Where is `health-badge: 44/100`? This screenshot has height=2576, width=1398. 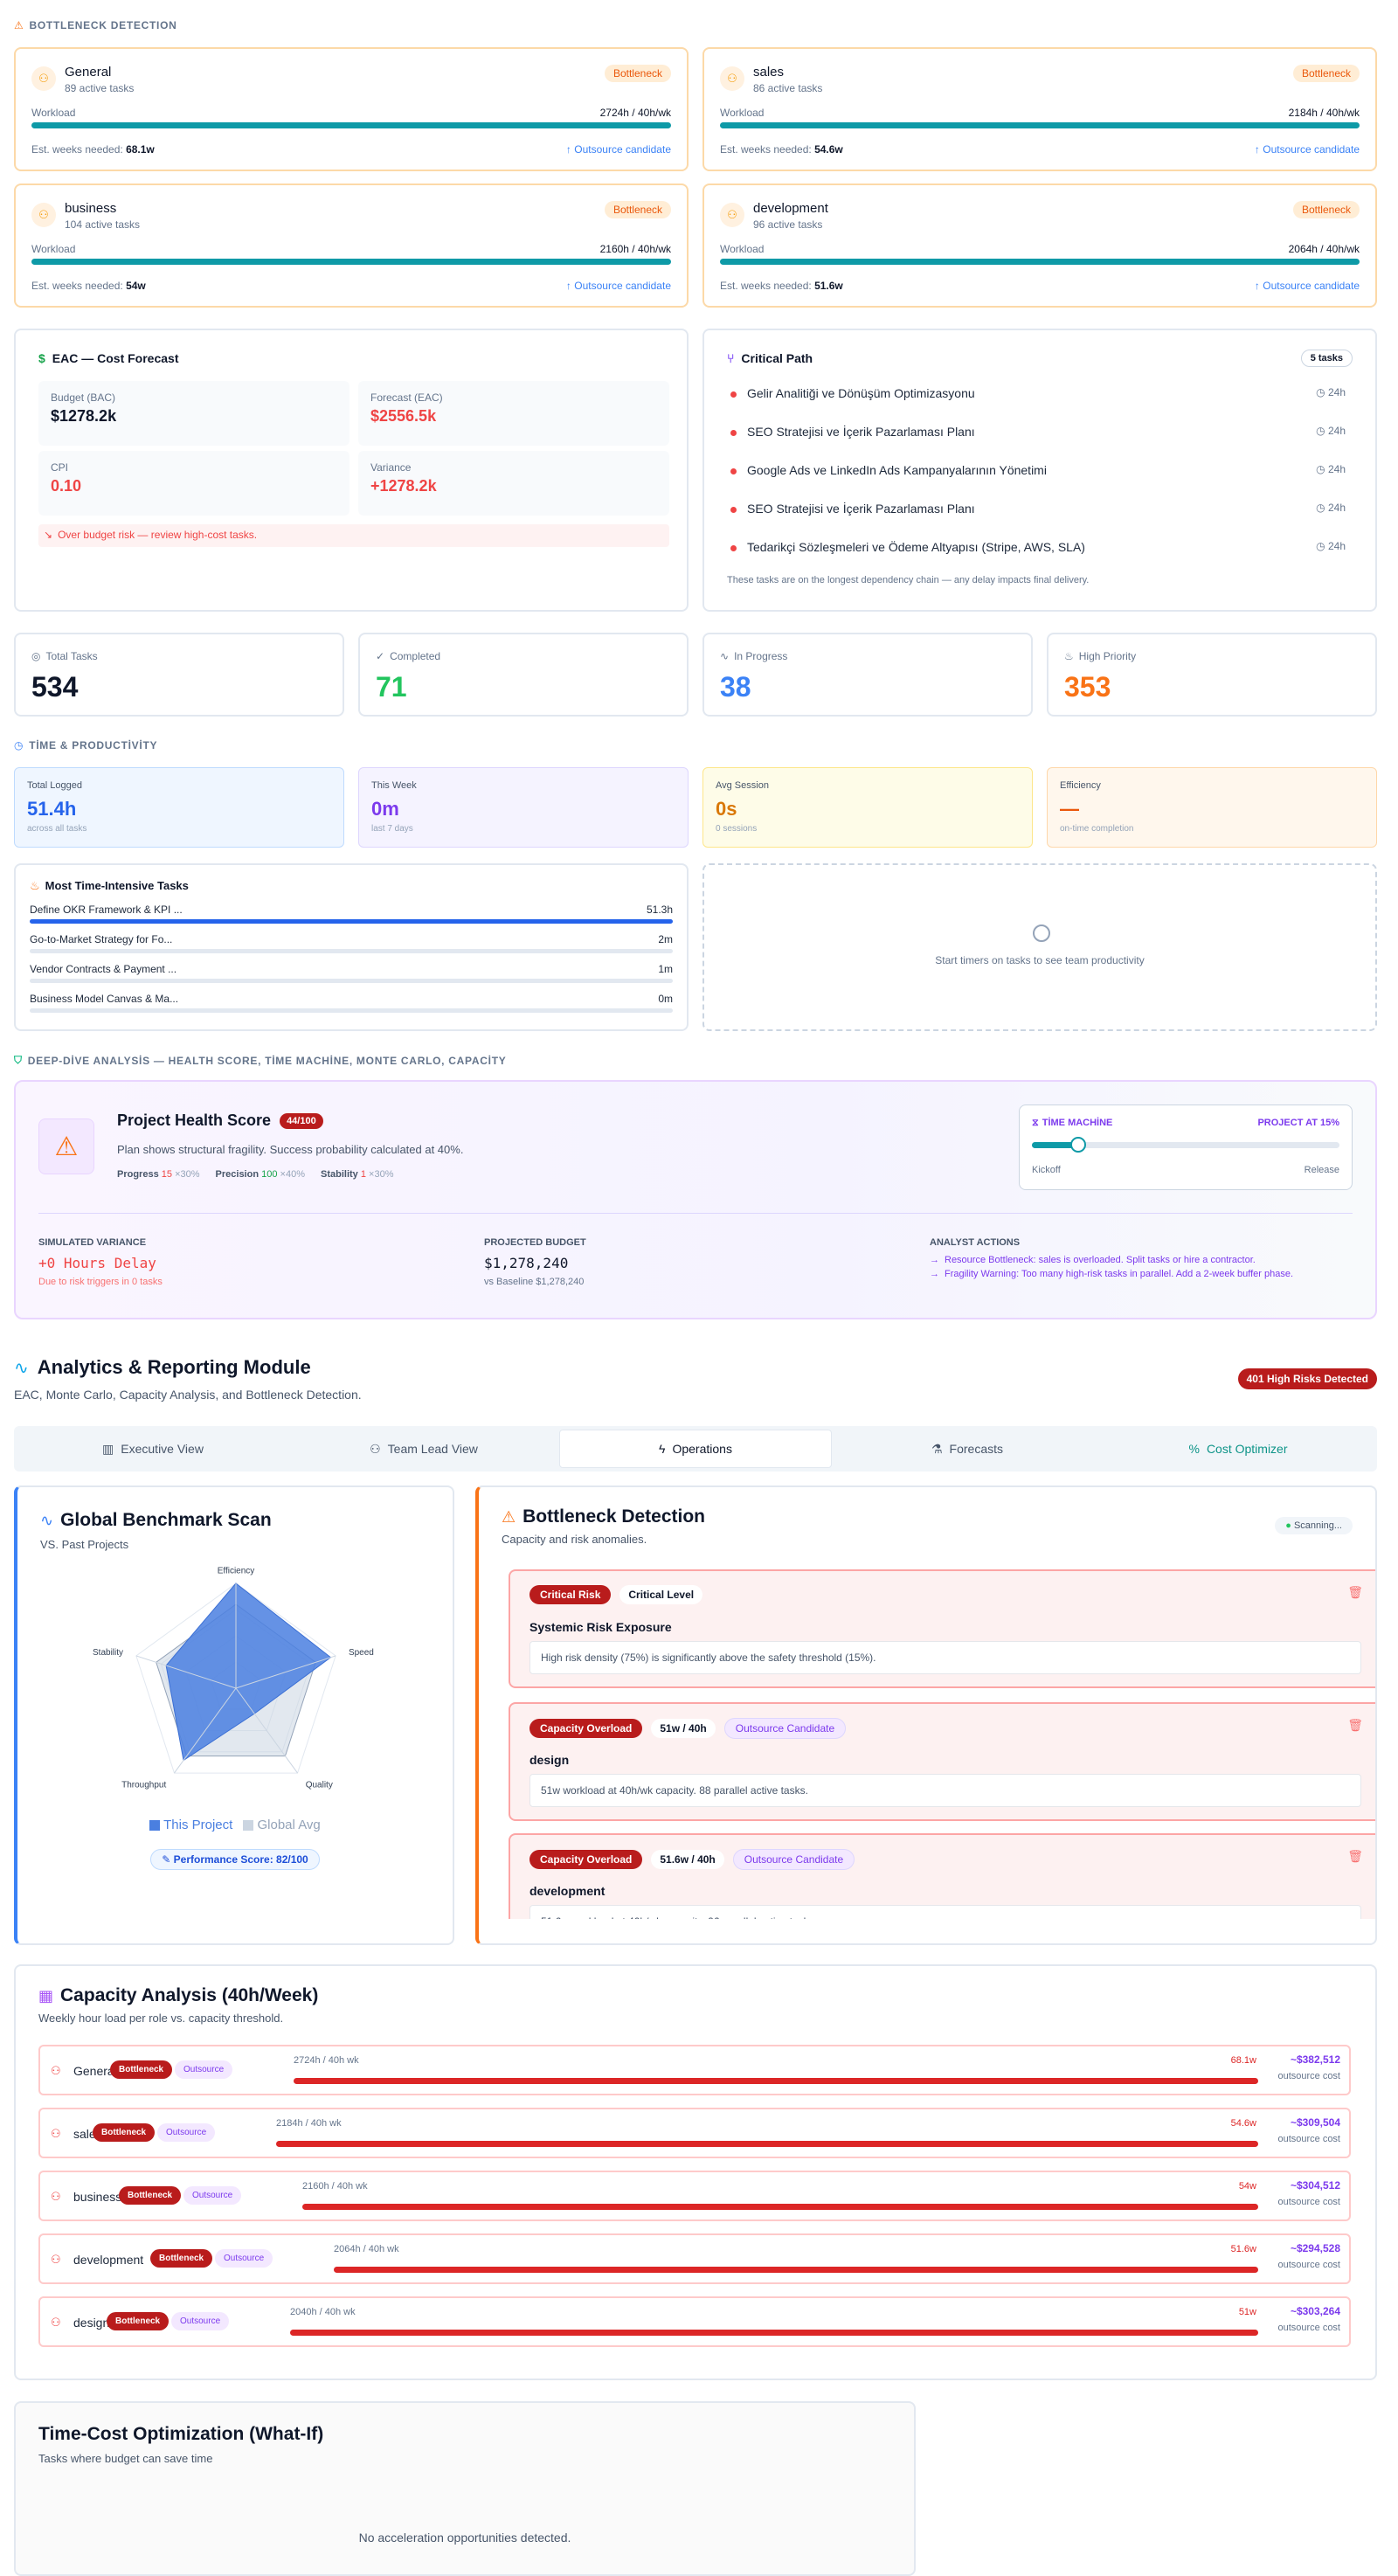 health-badge: 44/100 is located at coordinates (302, 1120).